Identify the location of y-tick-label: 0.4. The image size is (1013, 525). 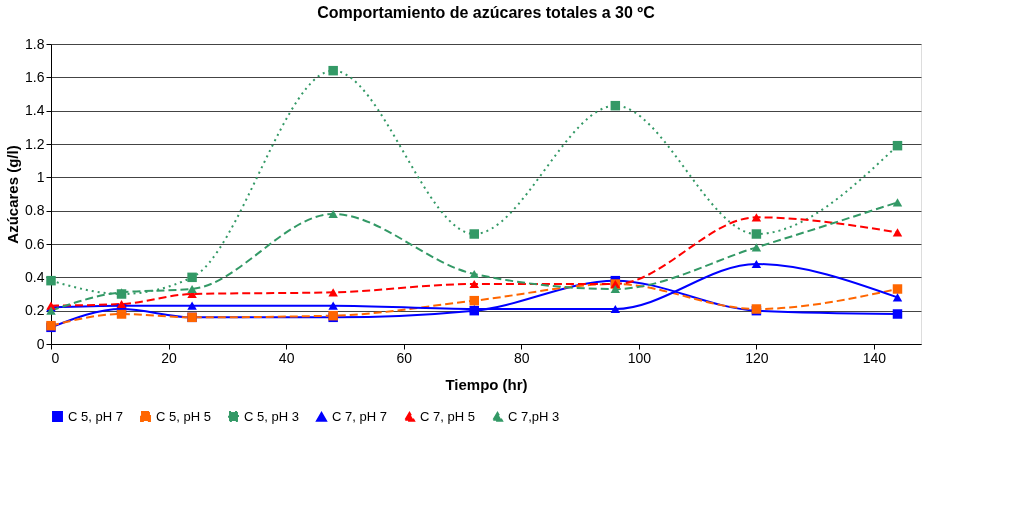
(35, 276).